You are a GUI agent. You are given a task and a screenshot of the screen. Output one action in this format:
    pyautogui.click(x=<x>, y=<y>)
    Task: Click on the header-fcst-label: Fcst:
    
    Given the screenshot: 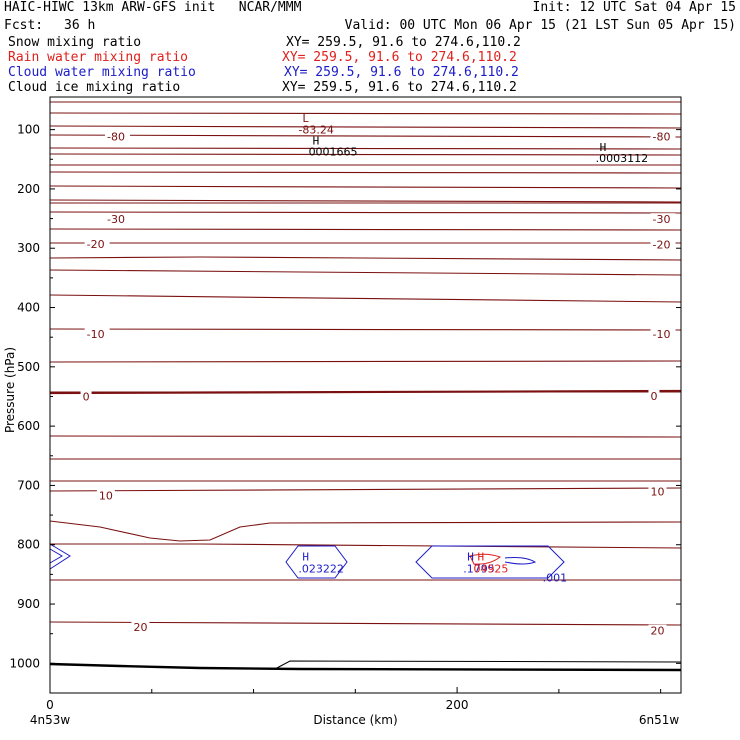 What is the action you would take?
    pyautogui.click(x=24, y=25)
    